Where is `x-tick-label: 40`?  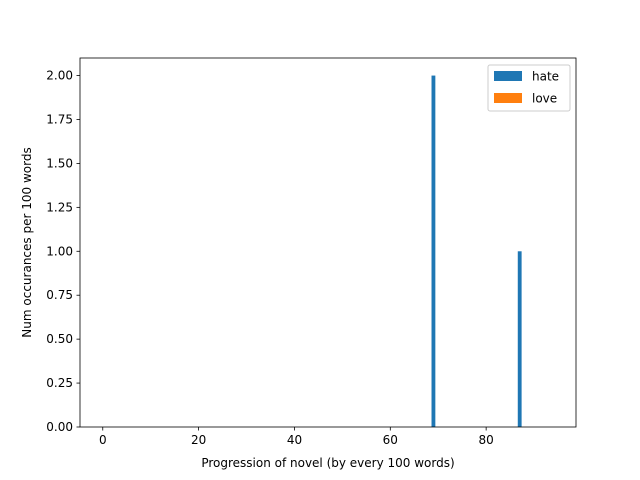 x-tick-label: 40 is located at coordinates (294, 440).